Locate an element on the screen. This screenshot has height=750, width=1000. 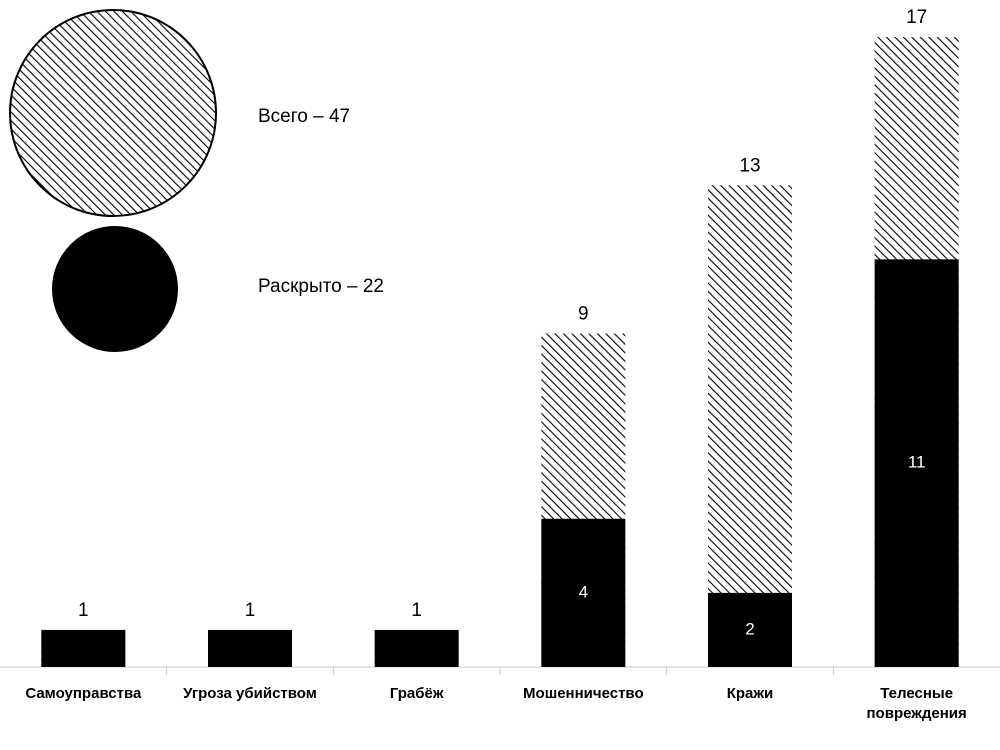
x-tick-label: Самоуправства is located at coordinates (83, 693).